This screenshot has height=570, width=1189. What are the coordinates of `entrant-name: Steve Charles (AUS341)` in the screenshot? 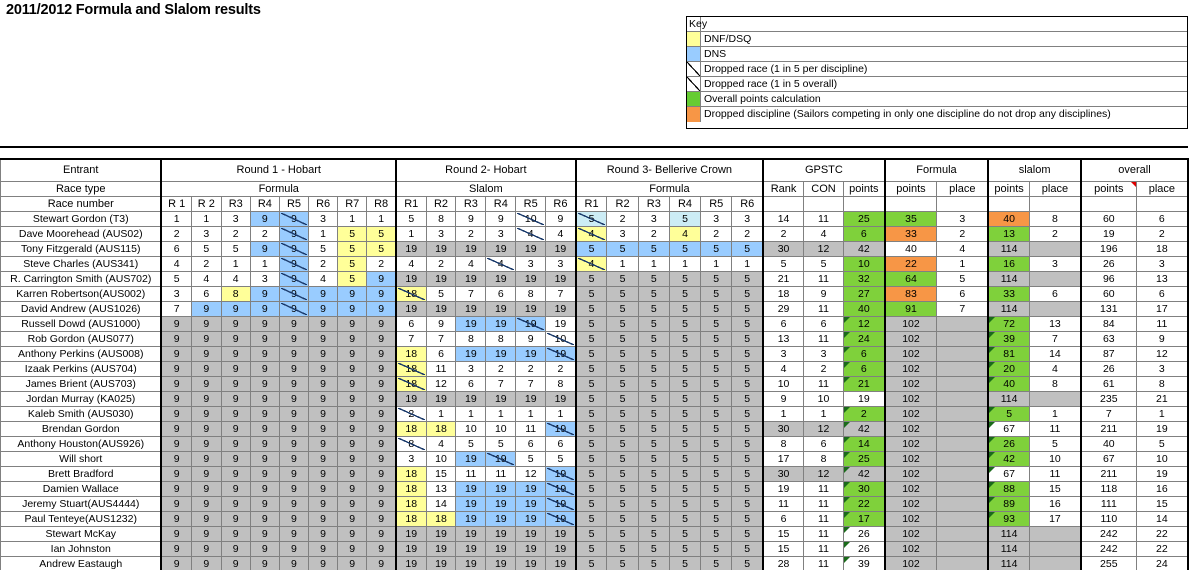 It's located at (81, 263).